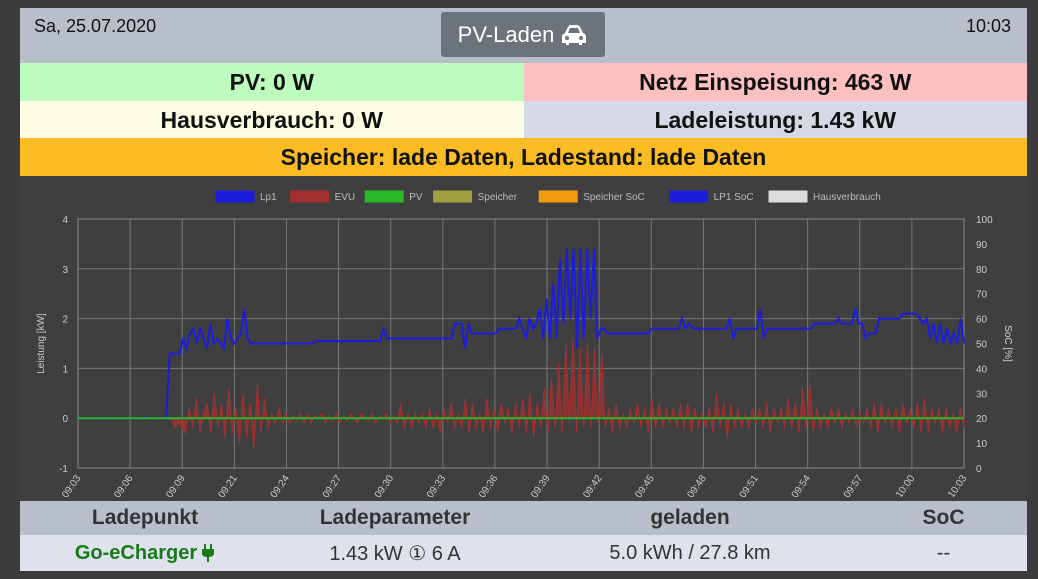  What do you see at coordinates (541, 485) in the screenshot?
I see `x-tick-label: 09:39` at bounding box center [541, 485].